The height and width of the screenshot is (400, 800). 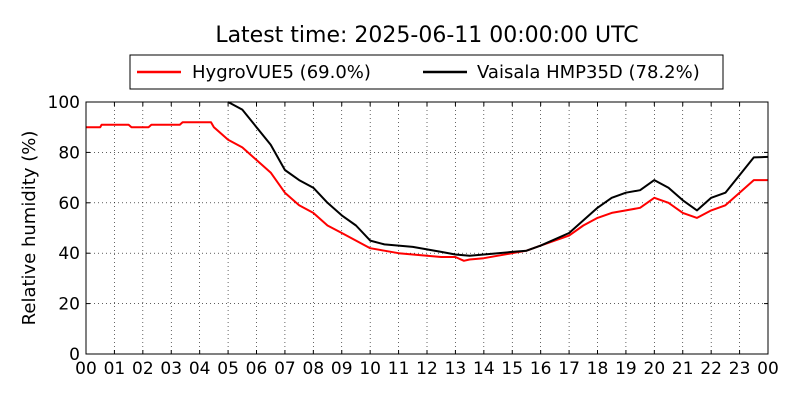 What do you see at coordinates (143, 369) in the screenshot?
I see `x-tick-label: 02` at bounding box center [143, 369].